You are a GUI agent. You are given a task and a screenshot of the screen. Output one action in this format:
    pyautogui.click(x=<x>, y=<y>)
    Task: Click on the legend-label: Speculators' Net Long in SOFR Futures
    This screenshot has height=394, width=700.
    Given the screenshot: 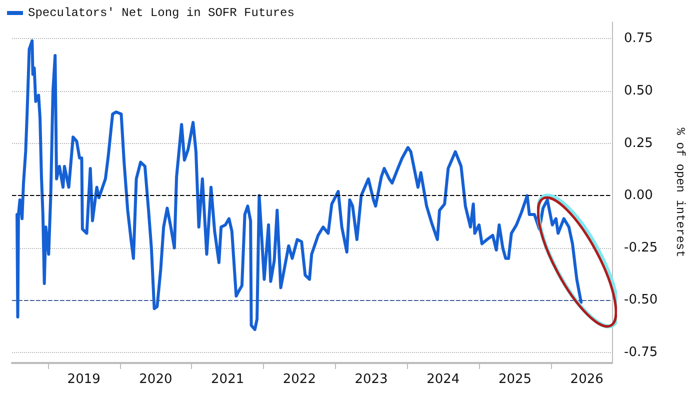 What is the action you would take?
    pyautogui.click(x=161, y=13)
    